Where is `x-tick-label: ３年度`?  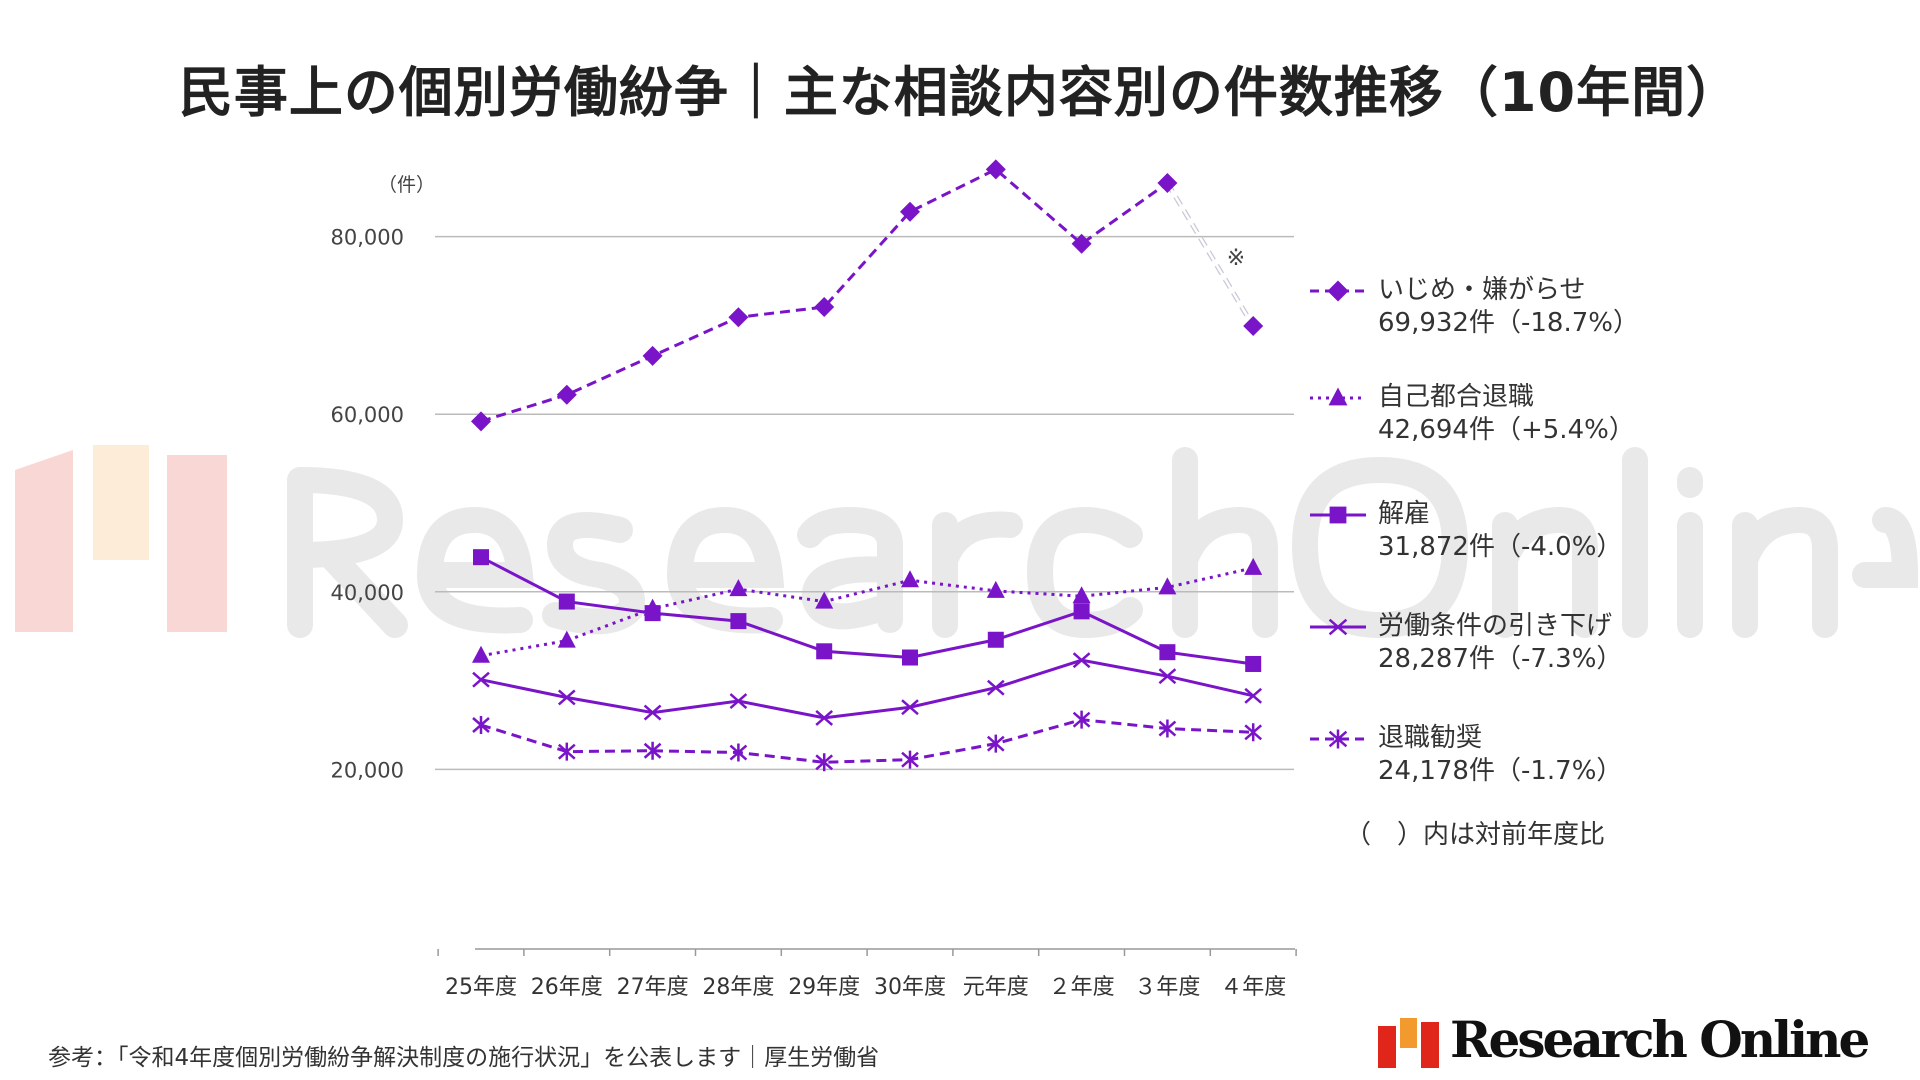
x-tick-label: ３年度 is located at coordinates (1167, 987).